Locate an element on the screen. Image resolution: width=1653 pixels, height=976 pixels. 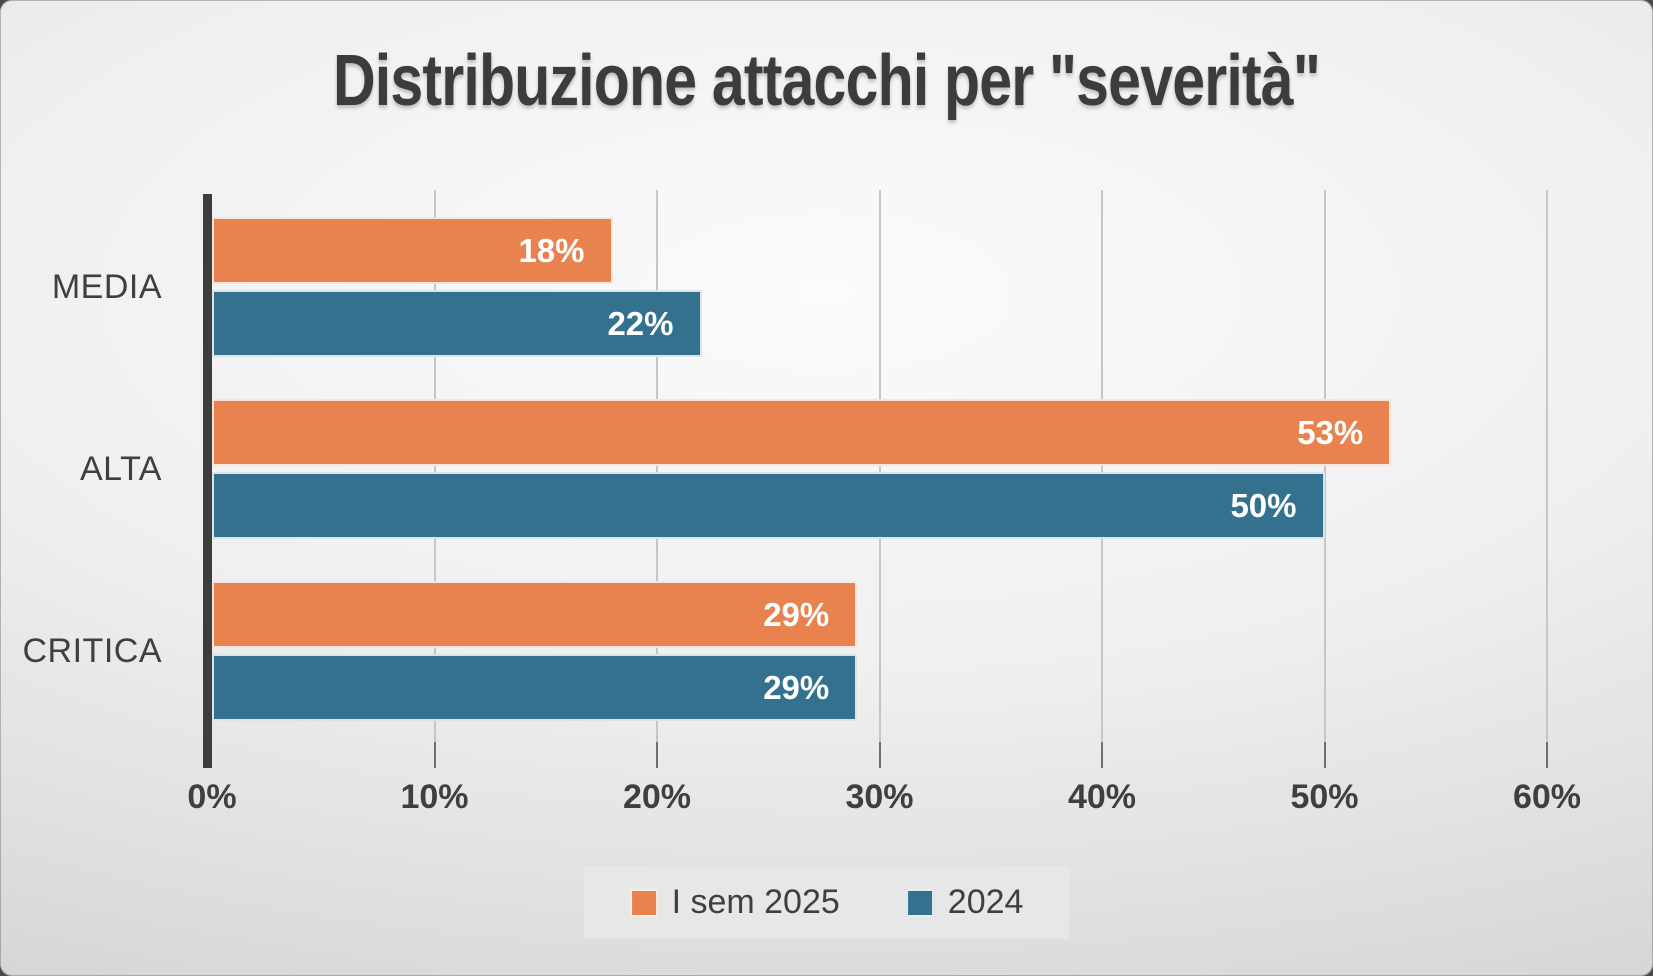
legend-item-i-sem-2025: I sem 2025 is located at coordinates (734, 902).